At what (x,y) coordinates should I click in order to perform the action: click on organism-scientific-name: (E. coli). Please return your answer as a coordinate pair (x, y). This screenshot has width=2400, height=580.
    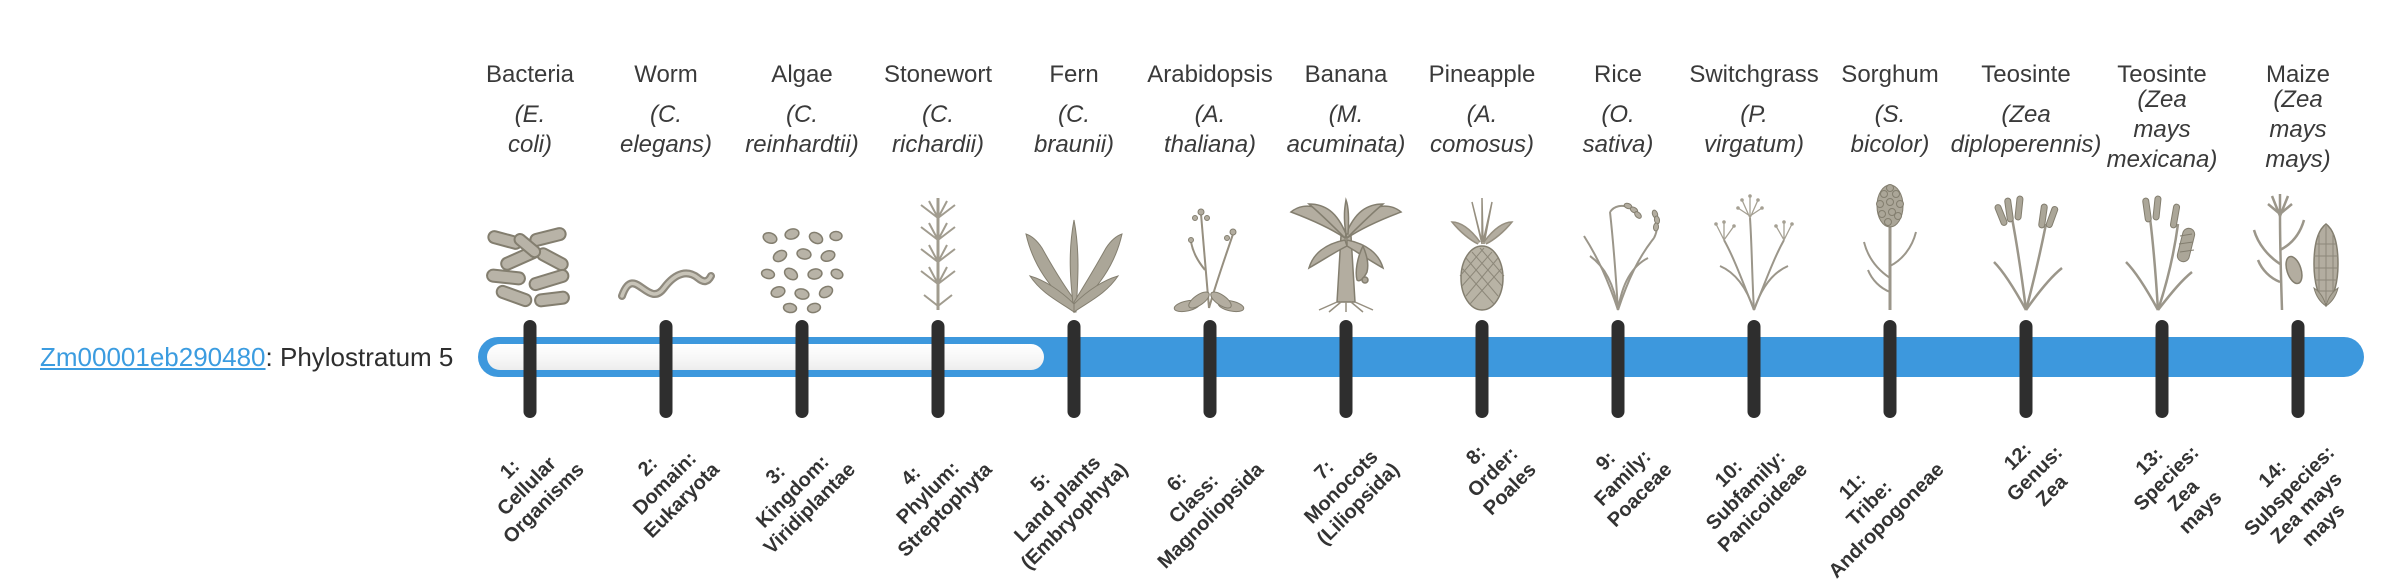
    Looking at the image, I should click on (530, 129).